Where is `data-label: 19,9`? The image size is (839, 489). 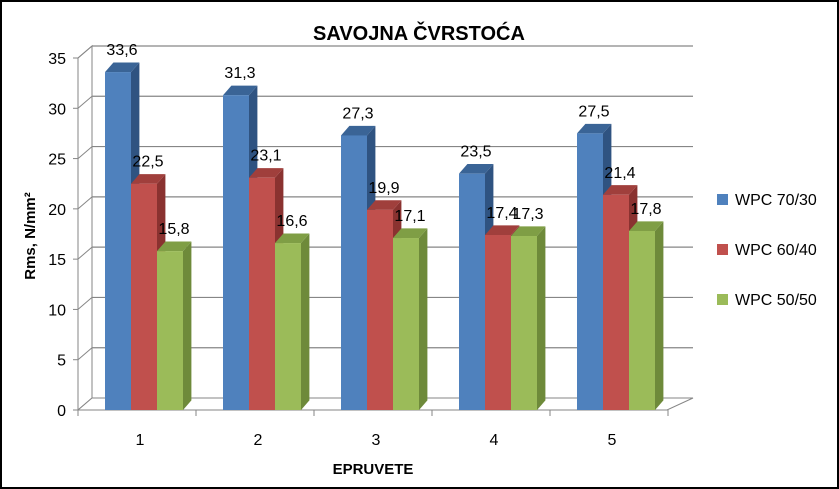
data-label: 19,9 is located at coordinates (383, 188).